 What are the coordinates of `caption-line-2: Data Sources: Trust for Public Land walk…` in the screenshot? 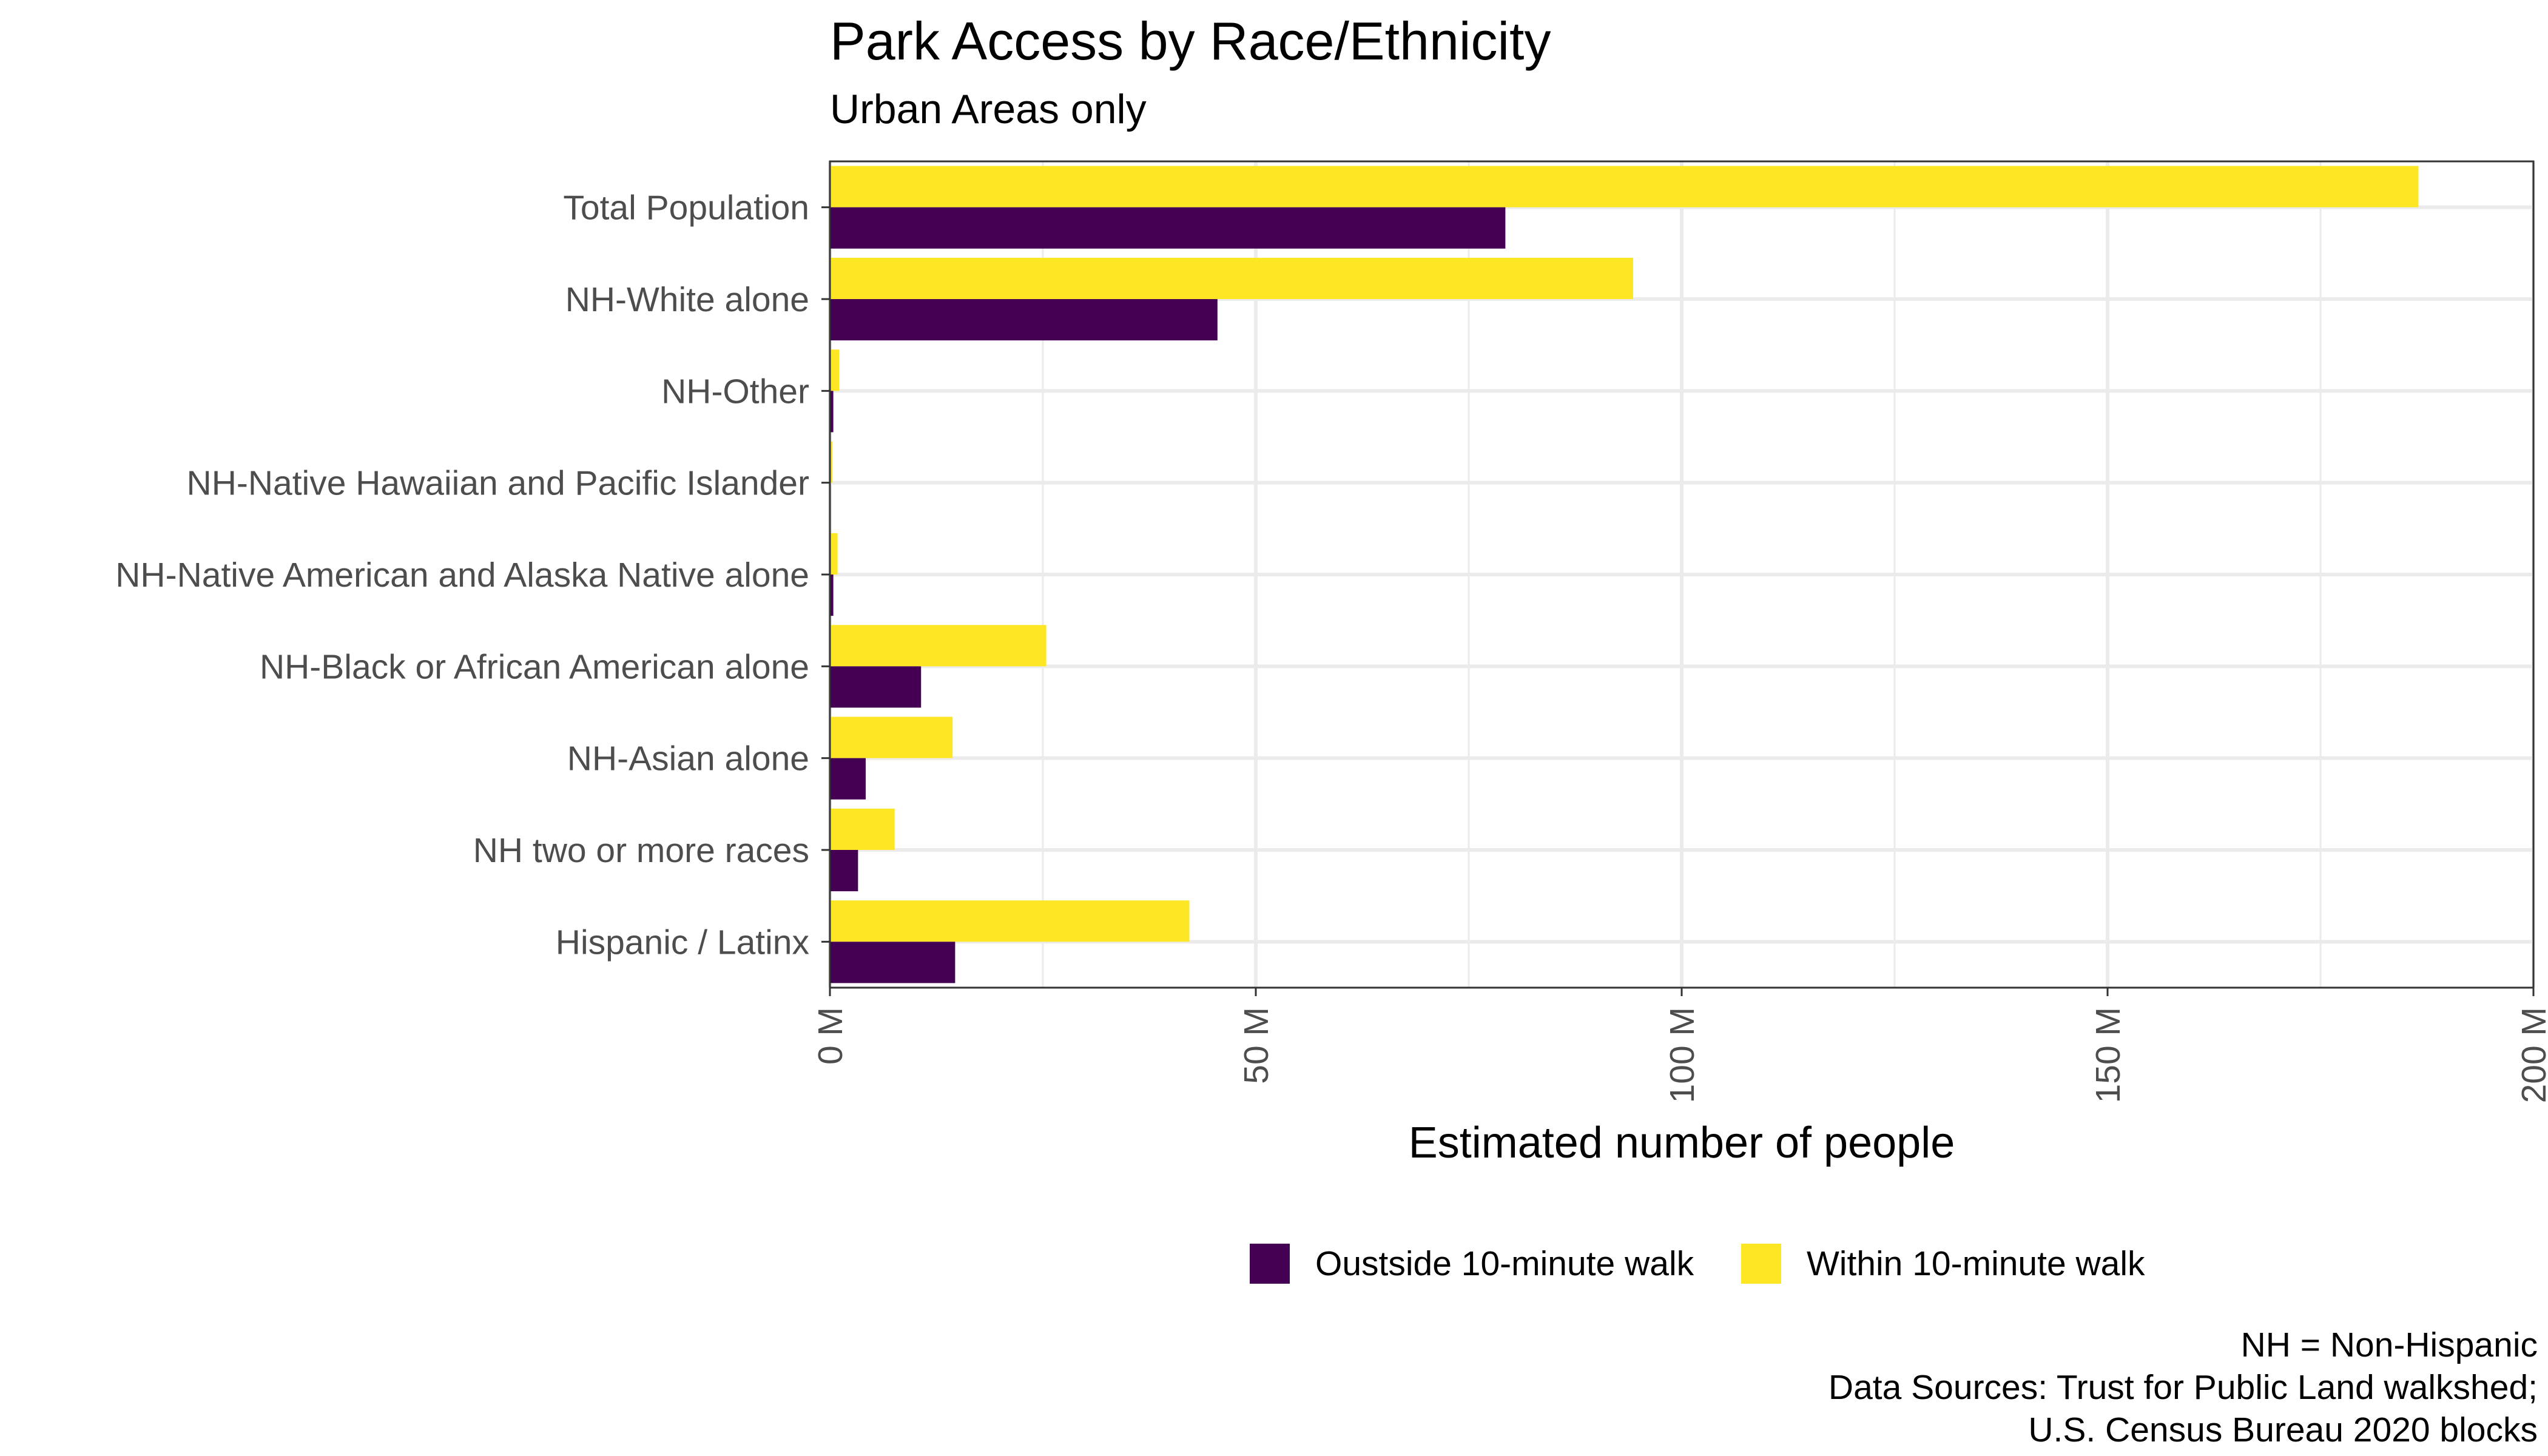 It's located at (2183, 1387).